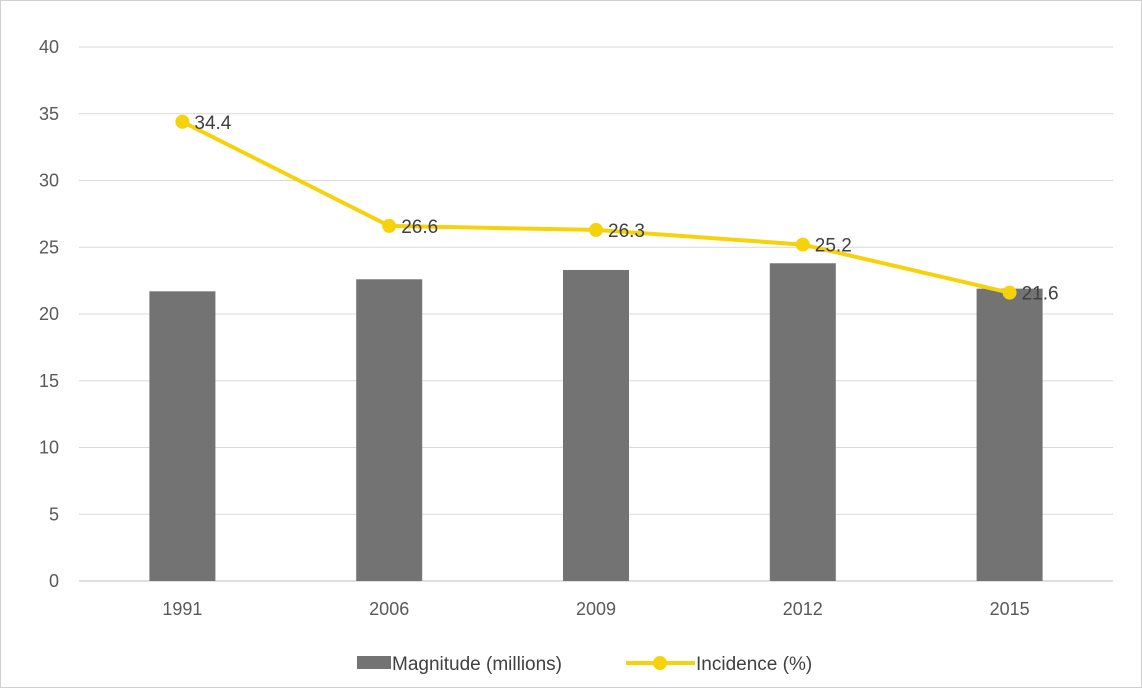  I want to click on y-tick-label: 20, so click(49, 314).